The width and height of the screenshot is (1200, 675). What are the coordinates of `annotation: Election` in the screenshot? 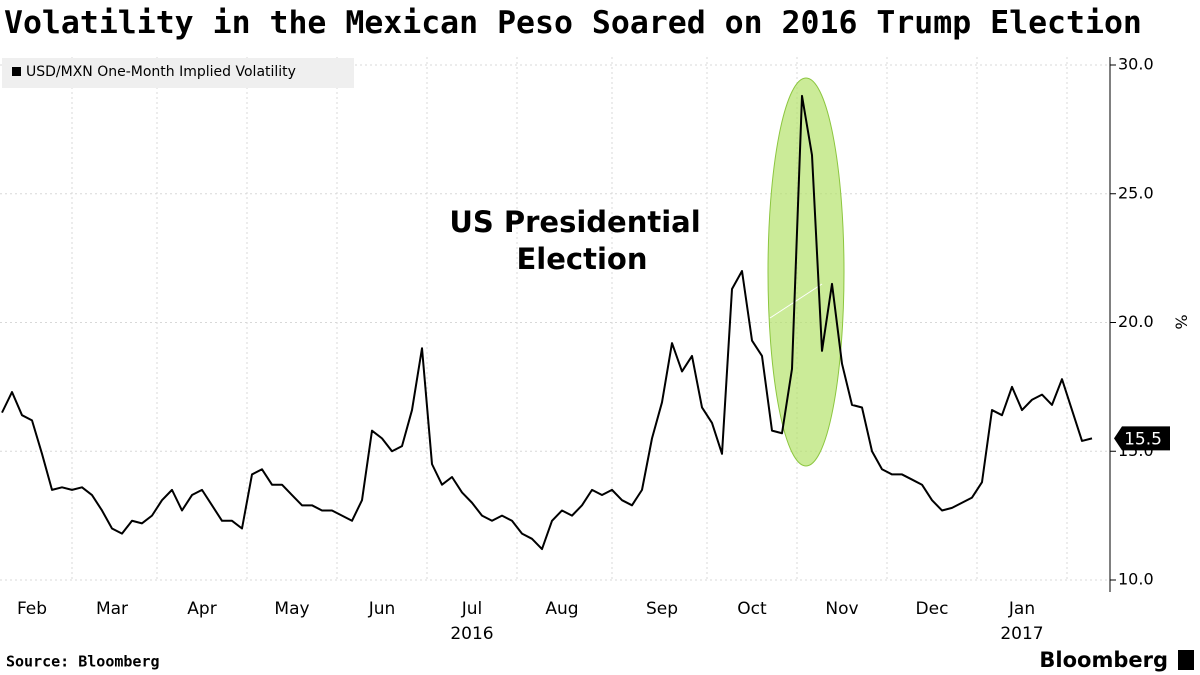 It's located at (582, 259).